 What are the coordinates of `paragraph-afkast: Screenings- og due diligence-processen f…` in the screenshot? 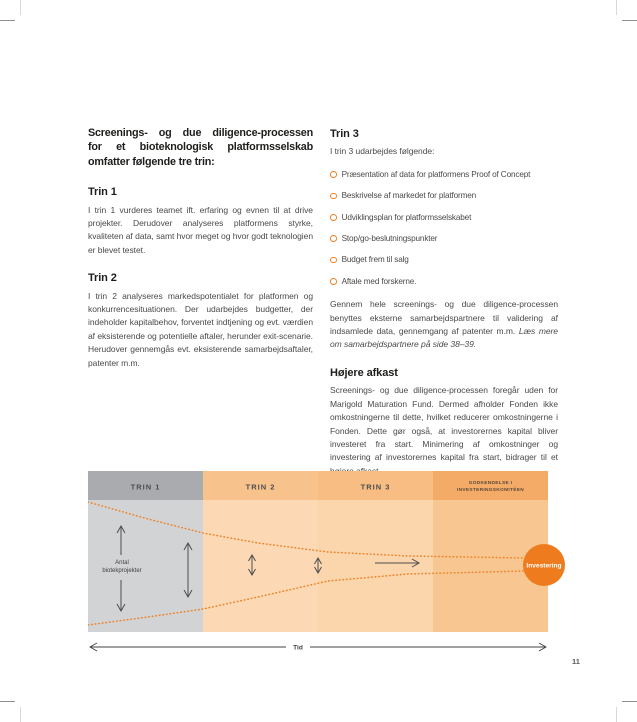 It's located at (444, 430).